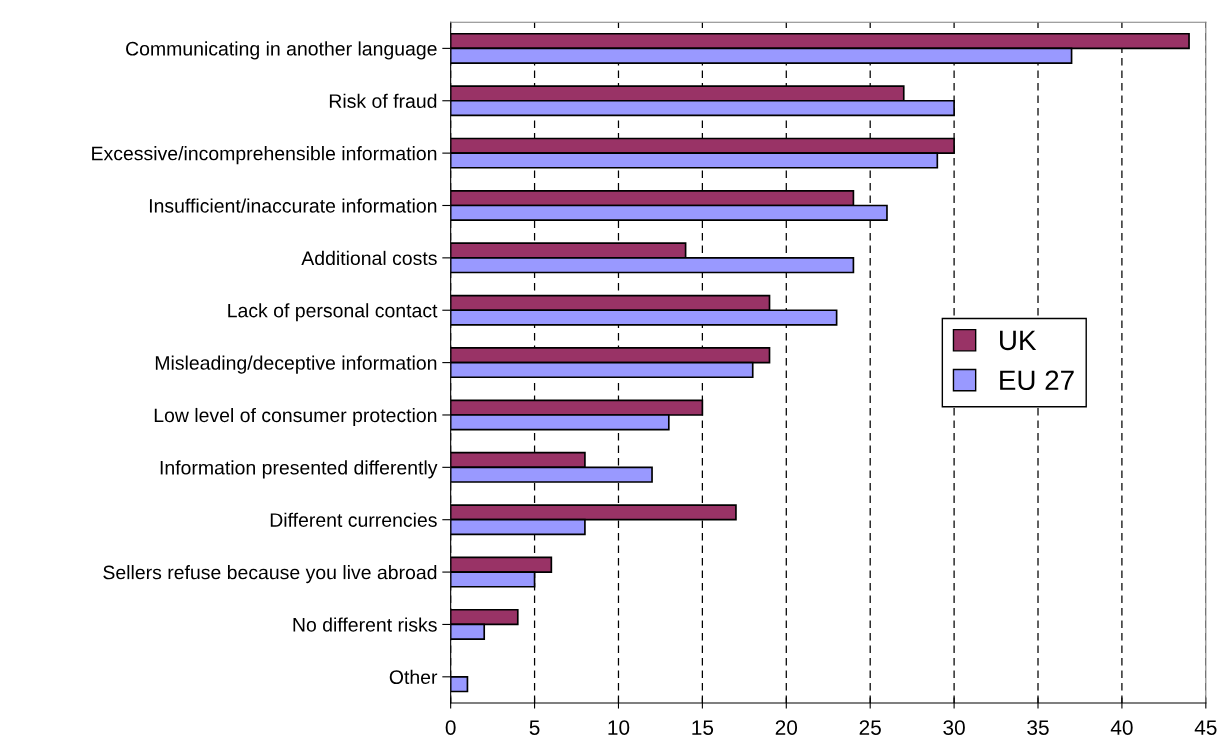  What do you see at coordinates (870, 727) in the screenshot?
I see `x-tick-label: 25` at bounding box center [870, 727].